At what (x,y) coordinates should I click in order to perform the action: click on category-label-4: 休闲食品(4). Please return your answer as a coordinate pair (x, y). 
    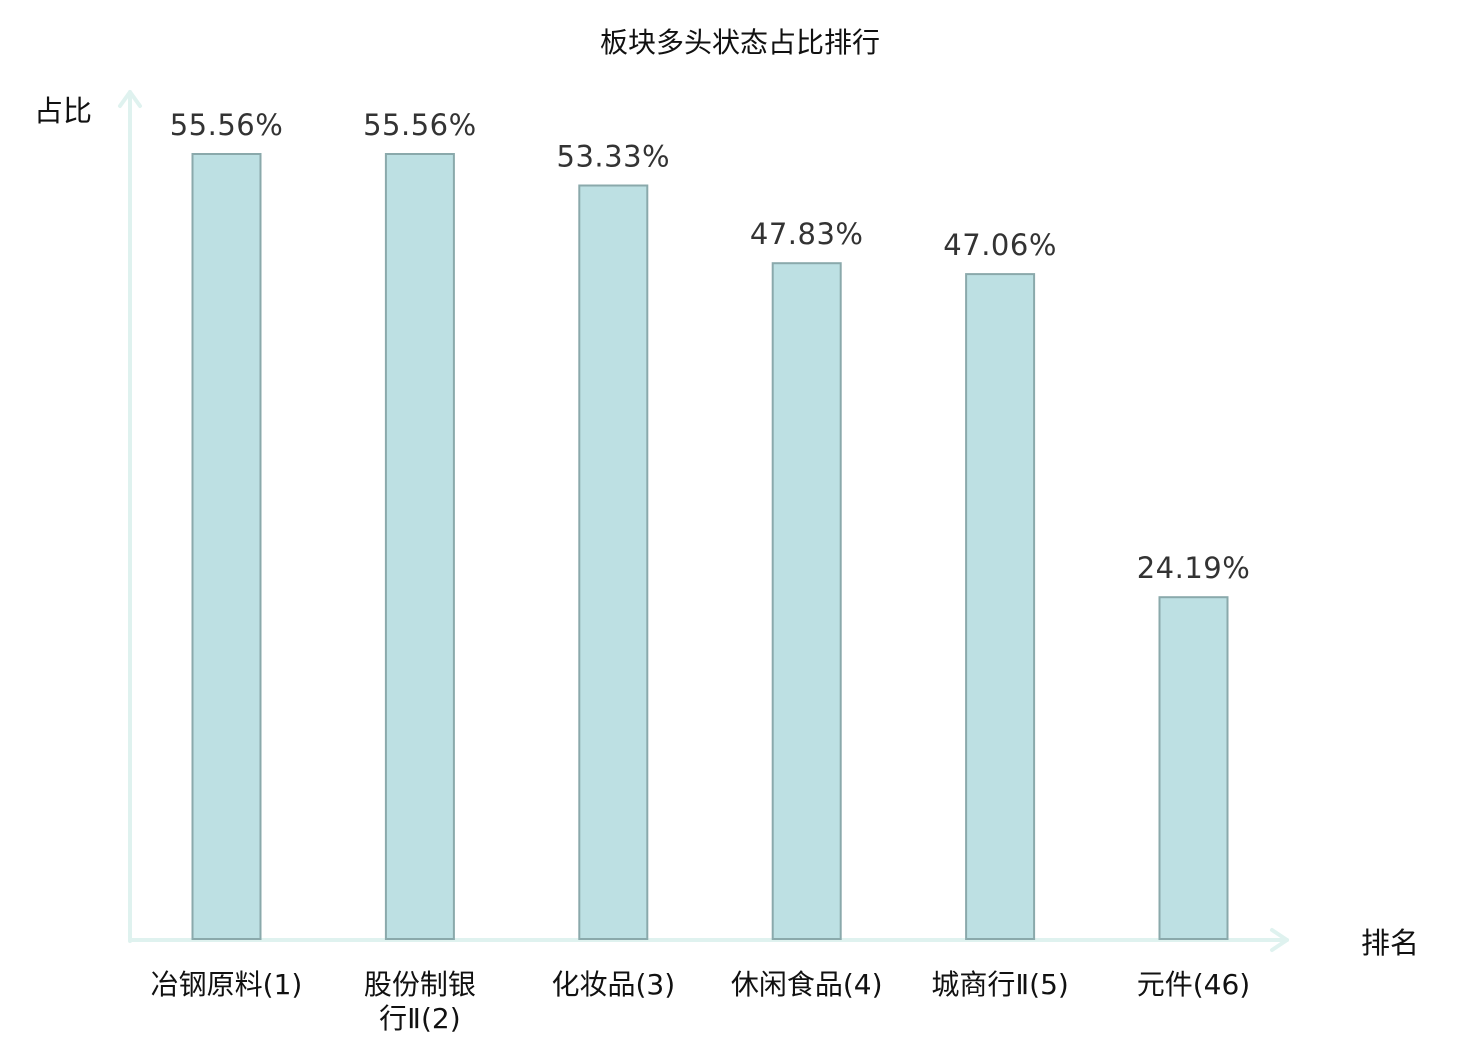
    Looking at the image, I should click on (807, 984).